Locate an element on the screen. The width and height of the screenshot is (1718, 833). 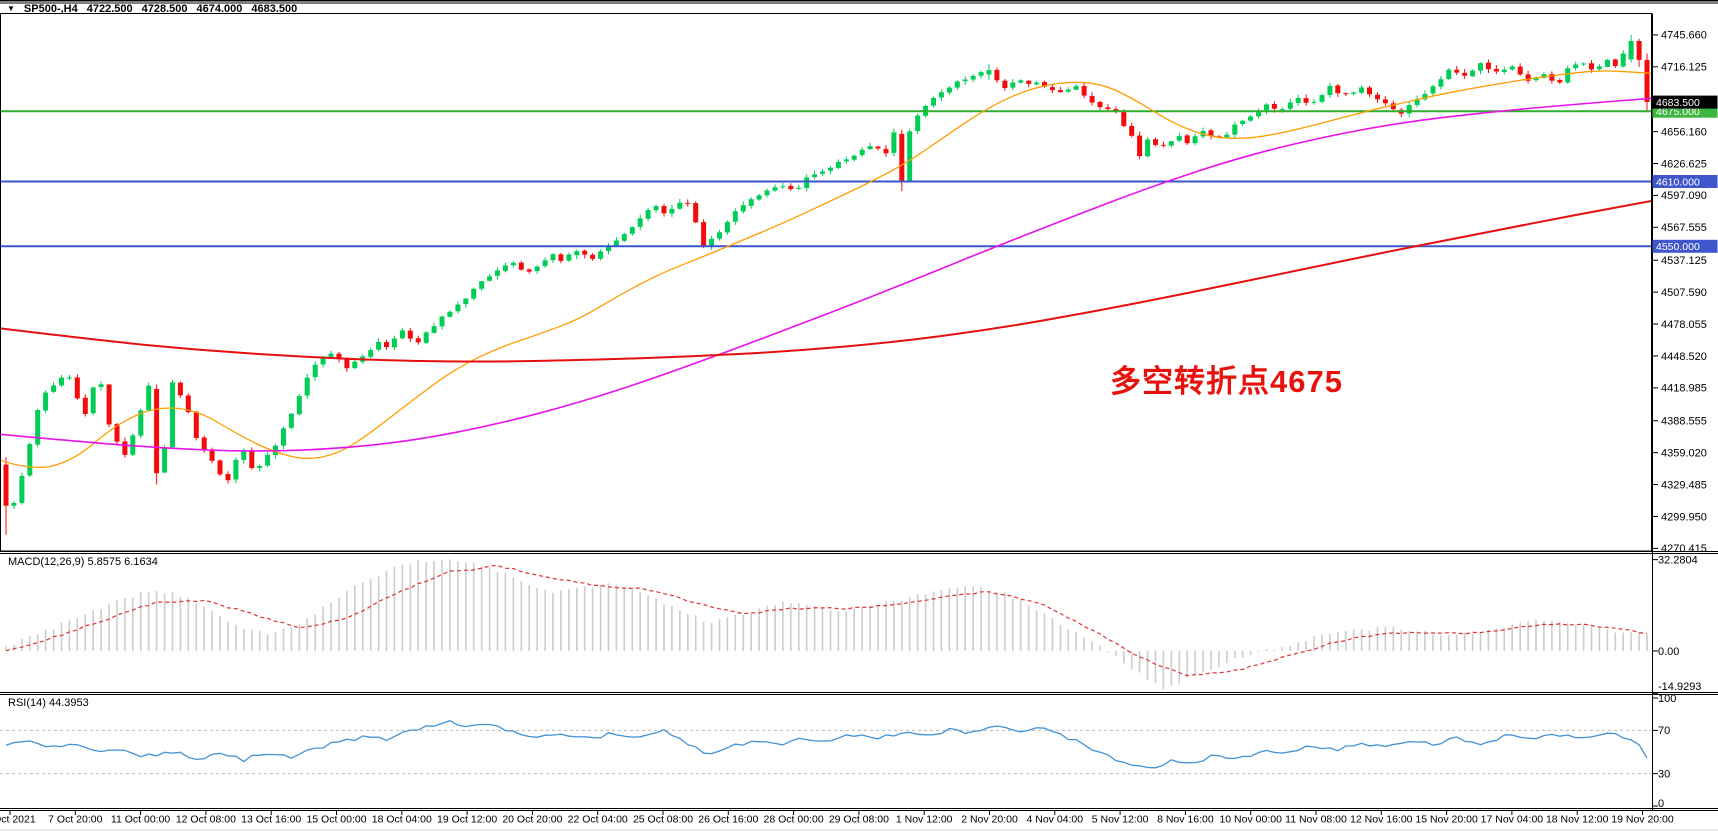
rsi-indicator-label: RSI(14) 44.3953 is located at coordinates (48, 703).